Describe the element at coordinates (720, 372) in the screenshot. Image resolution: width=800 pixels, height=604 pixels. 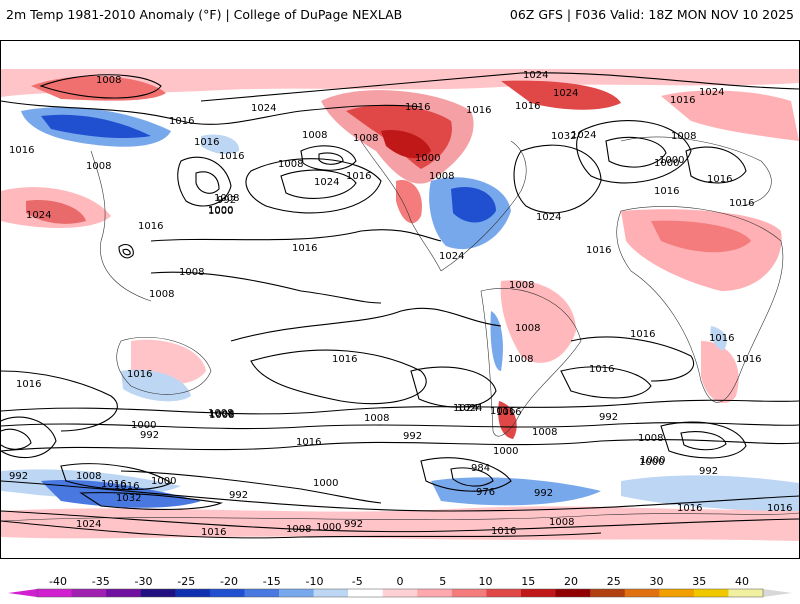
I see `warm-anomaly-southern-africa` at that location.